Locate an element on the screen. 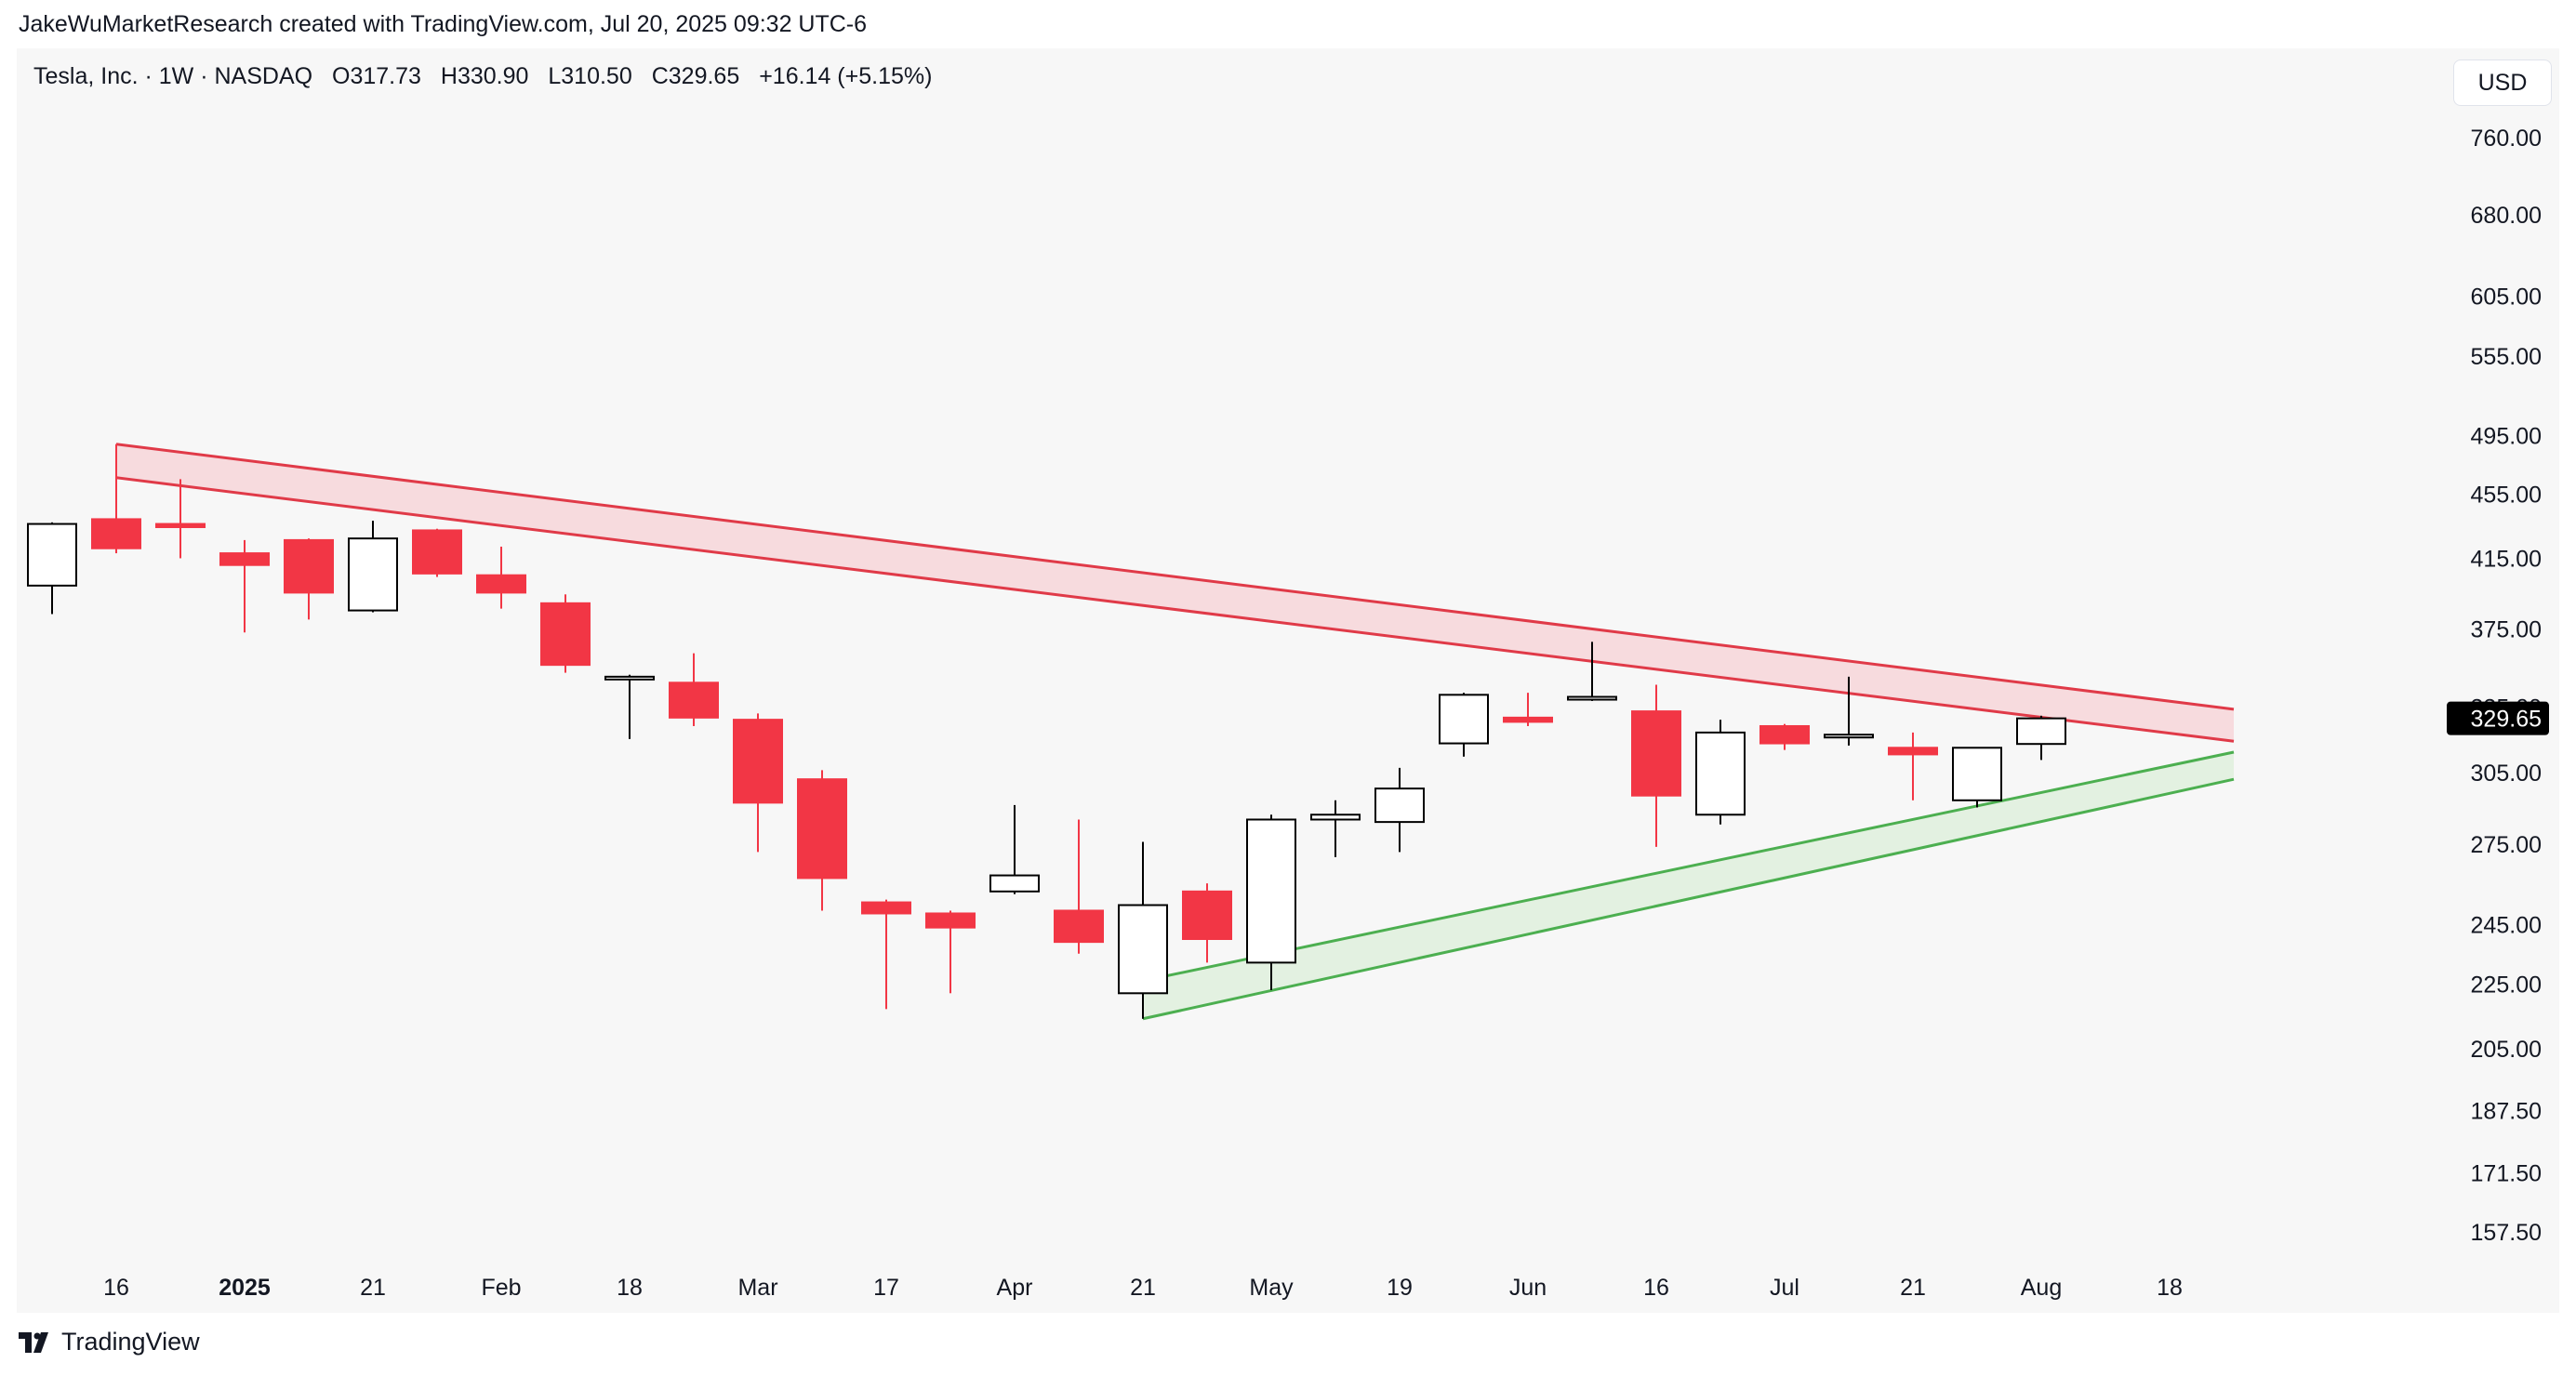 The height and width of the screenshot is (1376, 2576). y-axis-tick-label: 415.00 is located at coordinates (2506, 559).